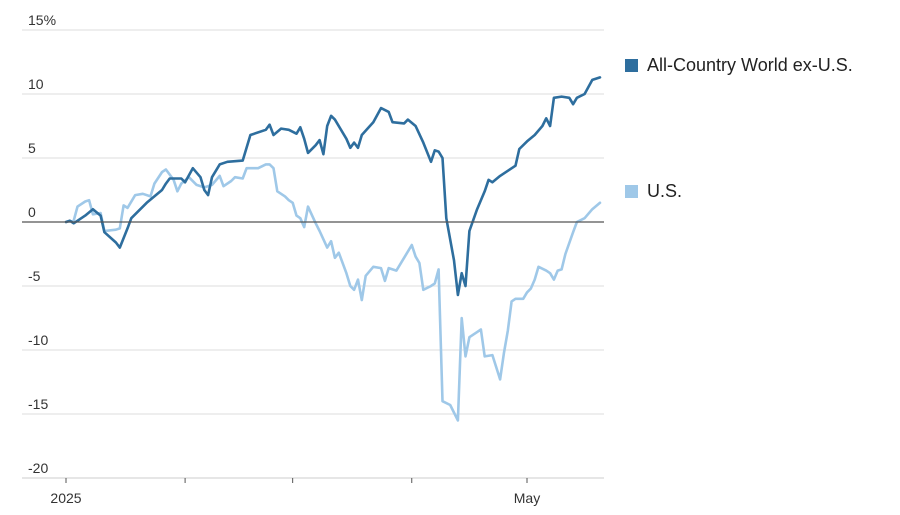 This screenshot has width=900, height=515. I want to click on legend-item-acwx: All-Country World ex-U.S., so click(739, 65).